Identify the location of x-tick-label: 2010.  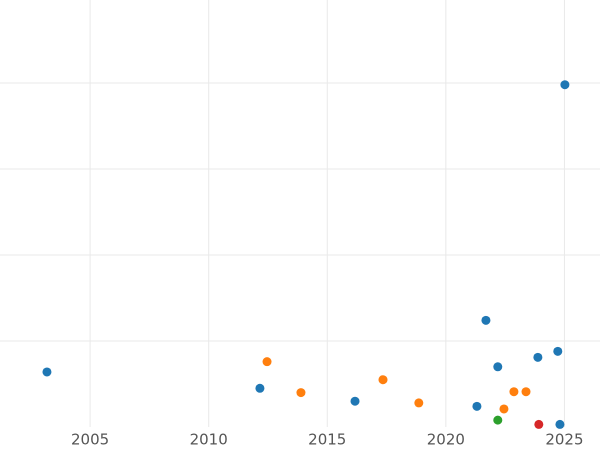
(209, 440).